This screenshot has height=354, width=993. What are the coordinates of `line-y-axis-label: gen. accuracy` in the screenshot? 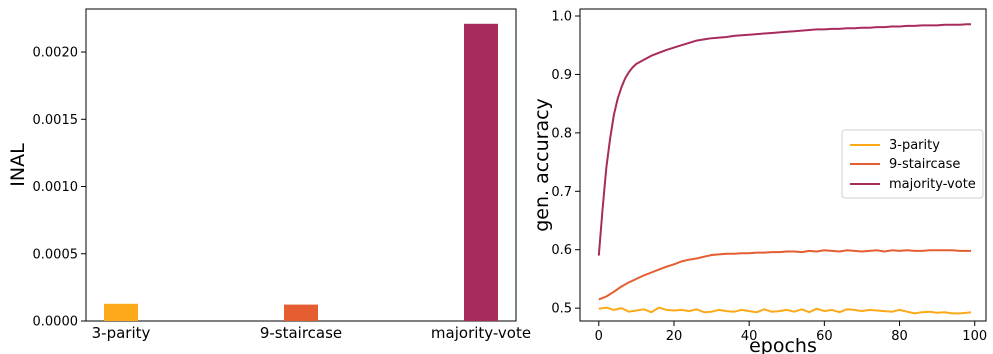 It's located at (542, 165).